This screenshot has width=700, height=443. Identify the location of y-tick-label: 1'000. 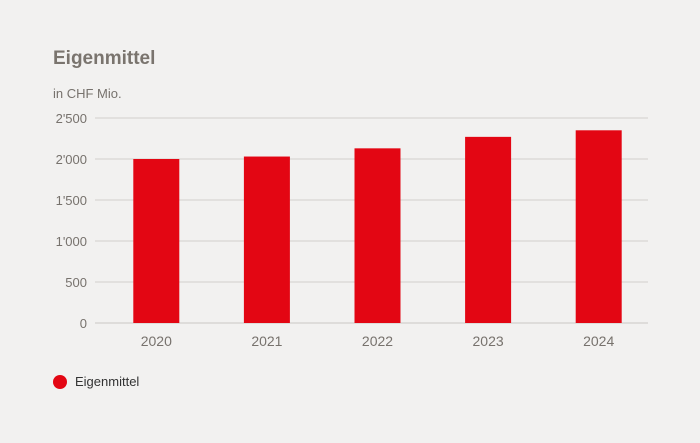
(71, 241).